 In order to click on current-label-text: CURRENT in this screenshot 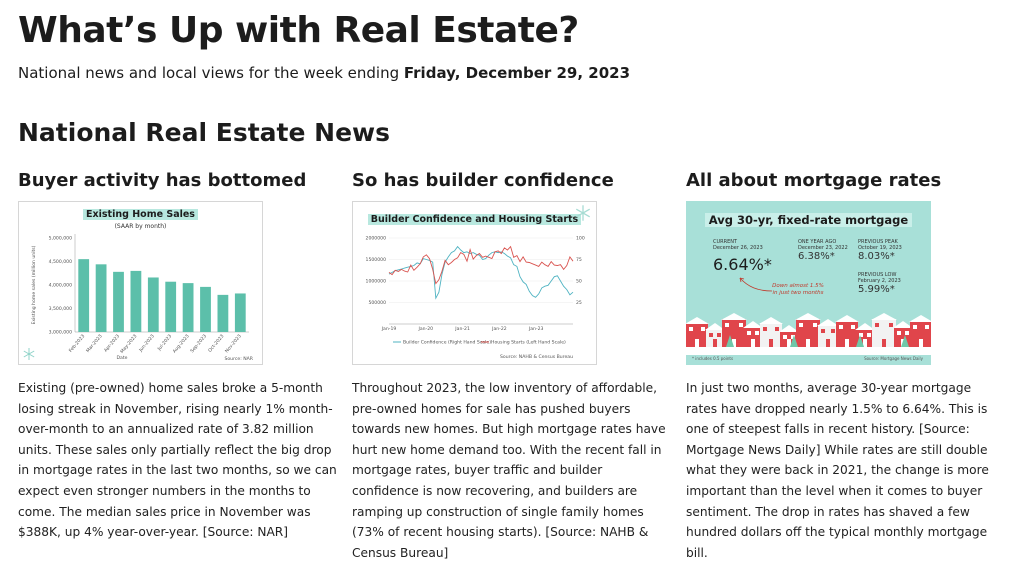, I will do `click(725, 242)`.